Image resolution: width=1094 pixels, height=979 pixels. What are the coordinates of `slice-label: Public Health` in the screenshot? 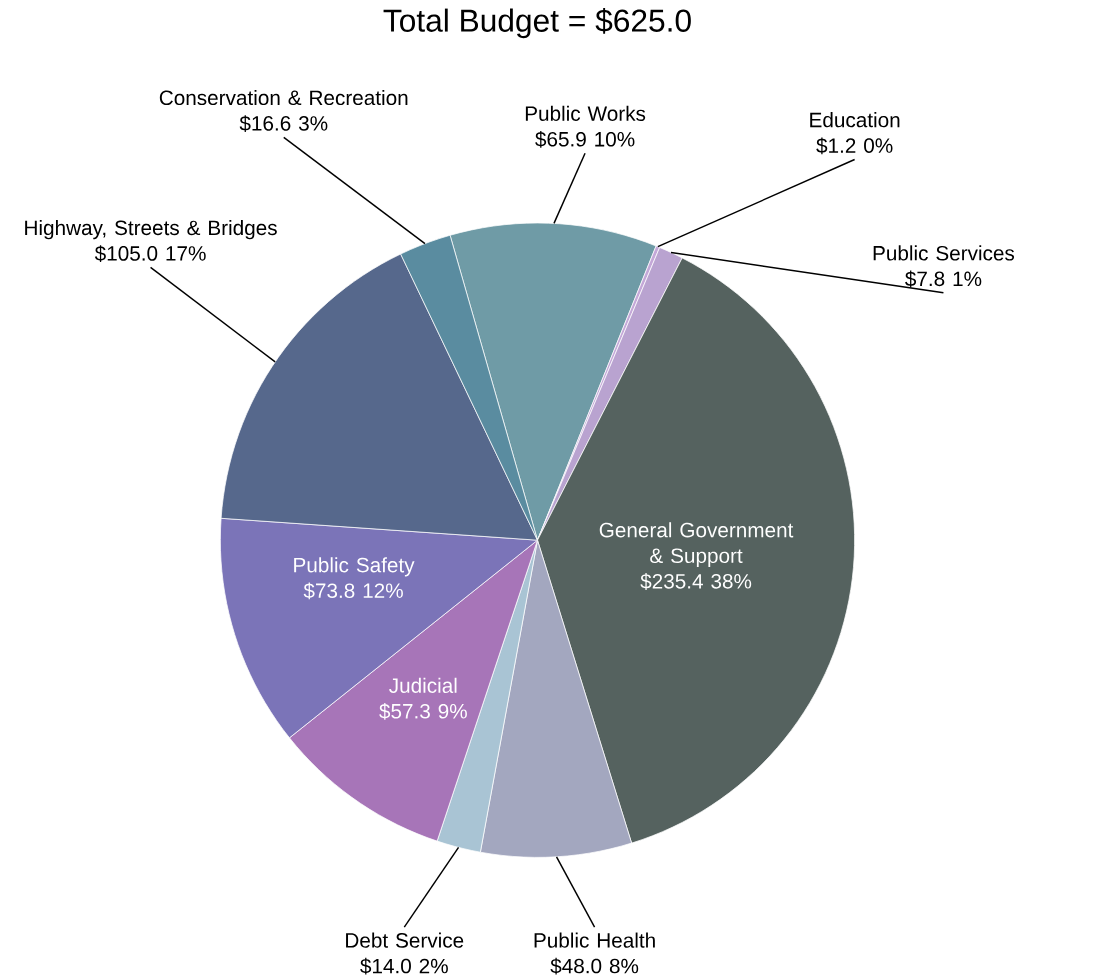 It's located at (594, 940).